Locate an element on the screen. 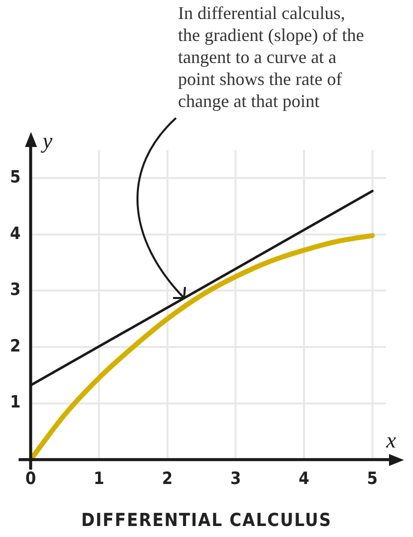 The image size is (413, 537). y-tick-label: 2 is located at coordinates (15, 346).